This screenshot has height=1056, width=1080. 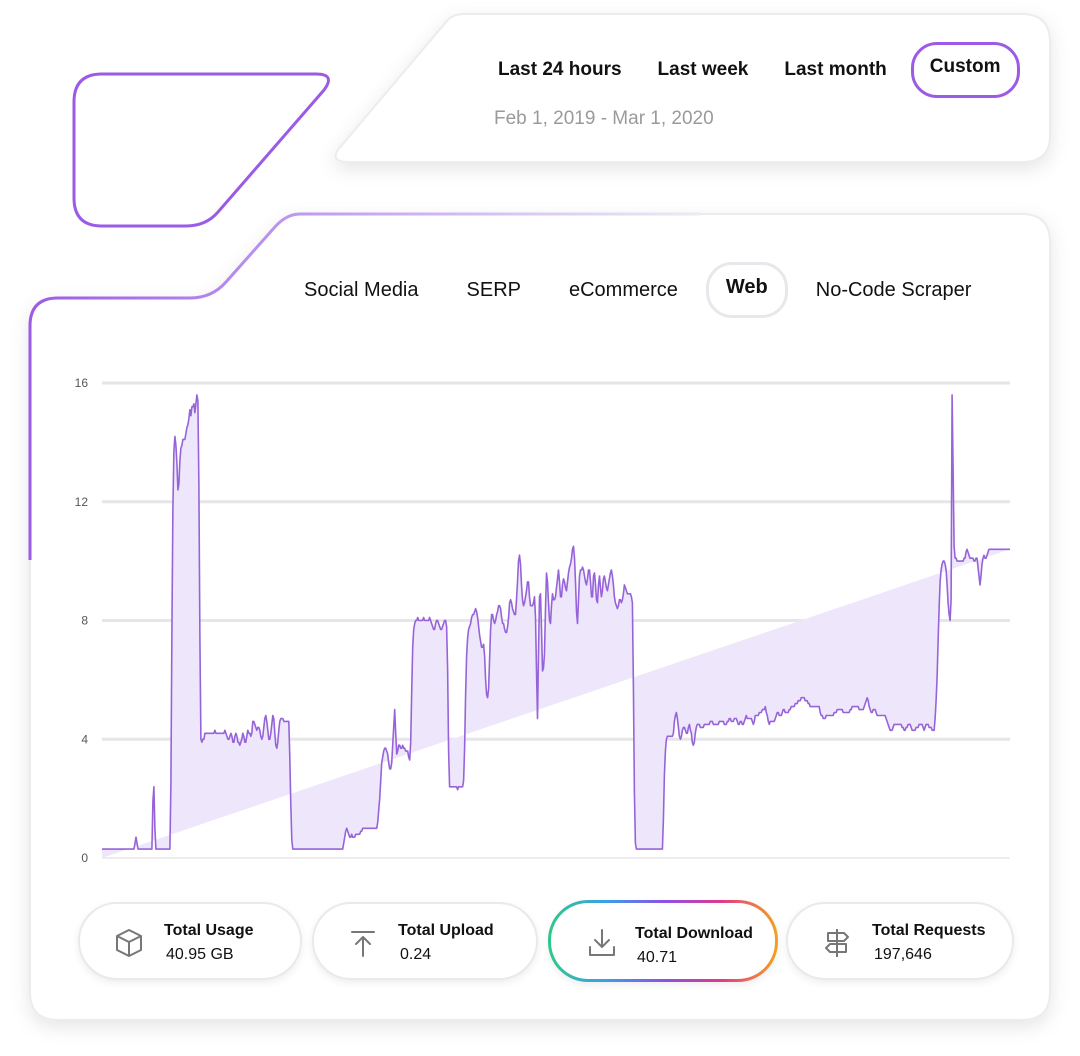 What do you see at coordinates (200, 954) in the screenshot?
I see `stat-value: 40.95 GB` at bounding box center [200, 954].